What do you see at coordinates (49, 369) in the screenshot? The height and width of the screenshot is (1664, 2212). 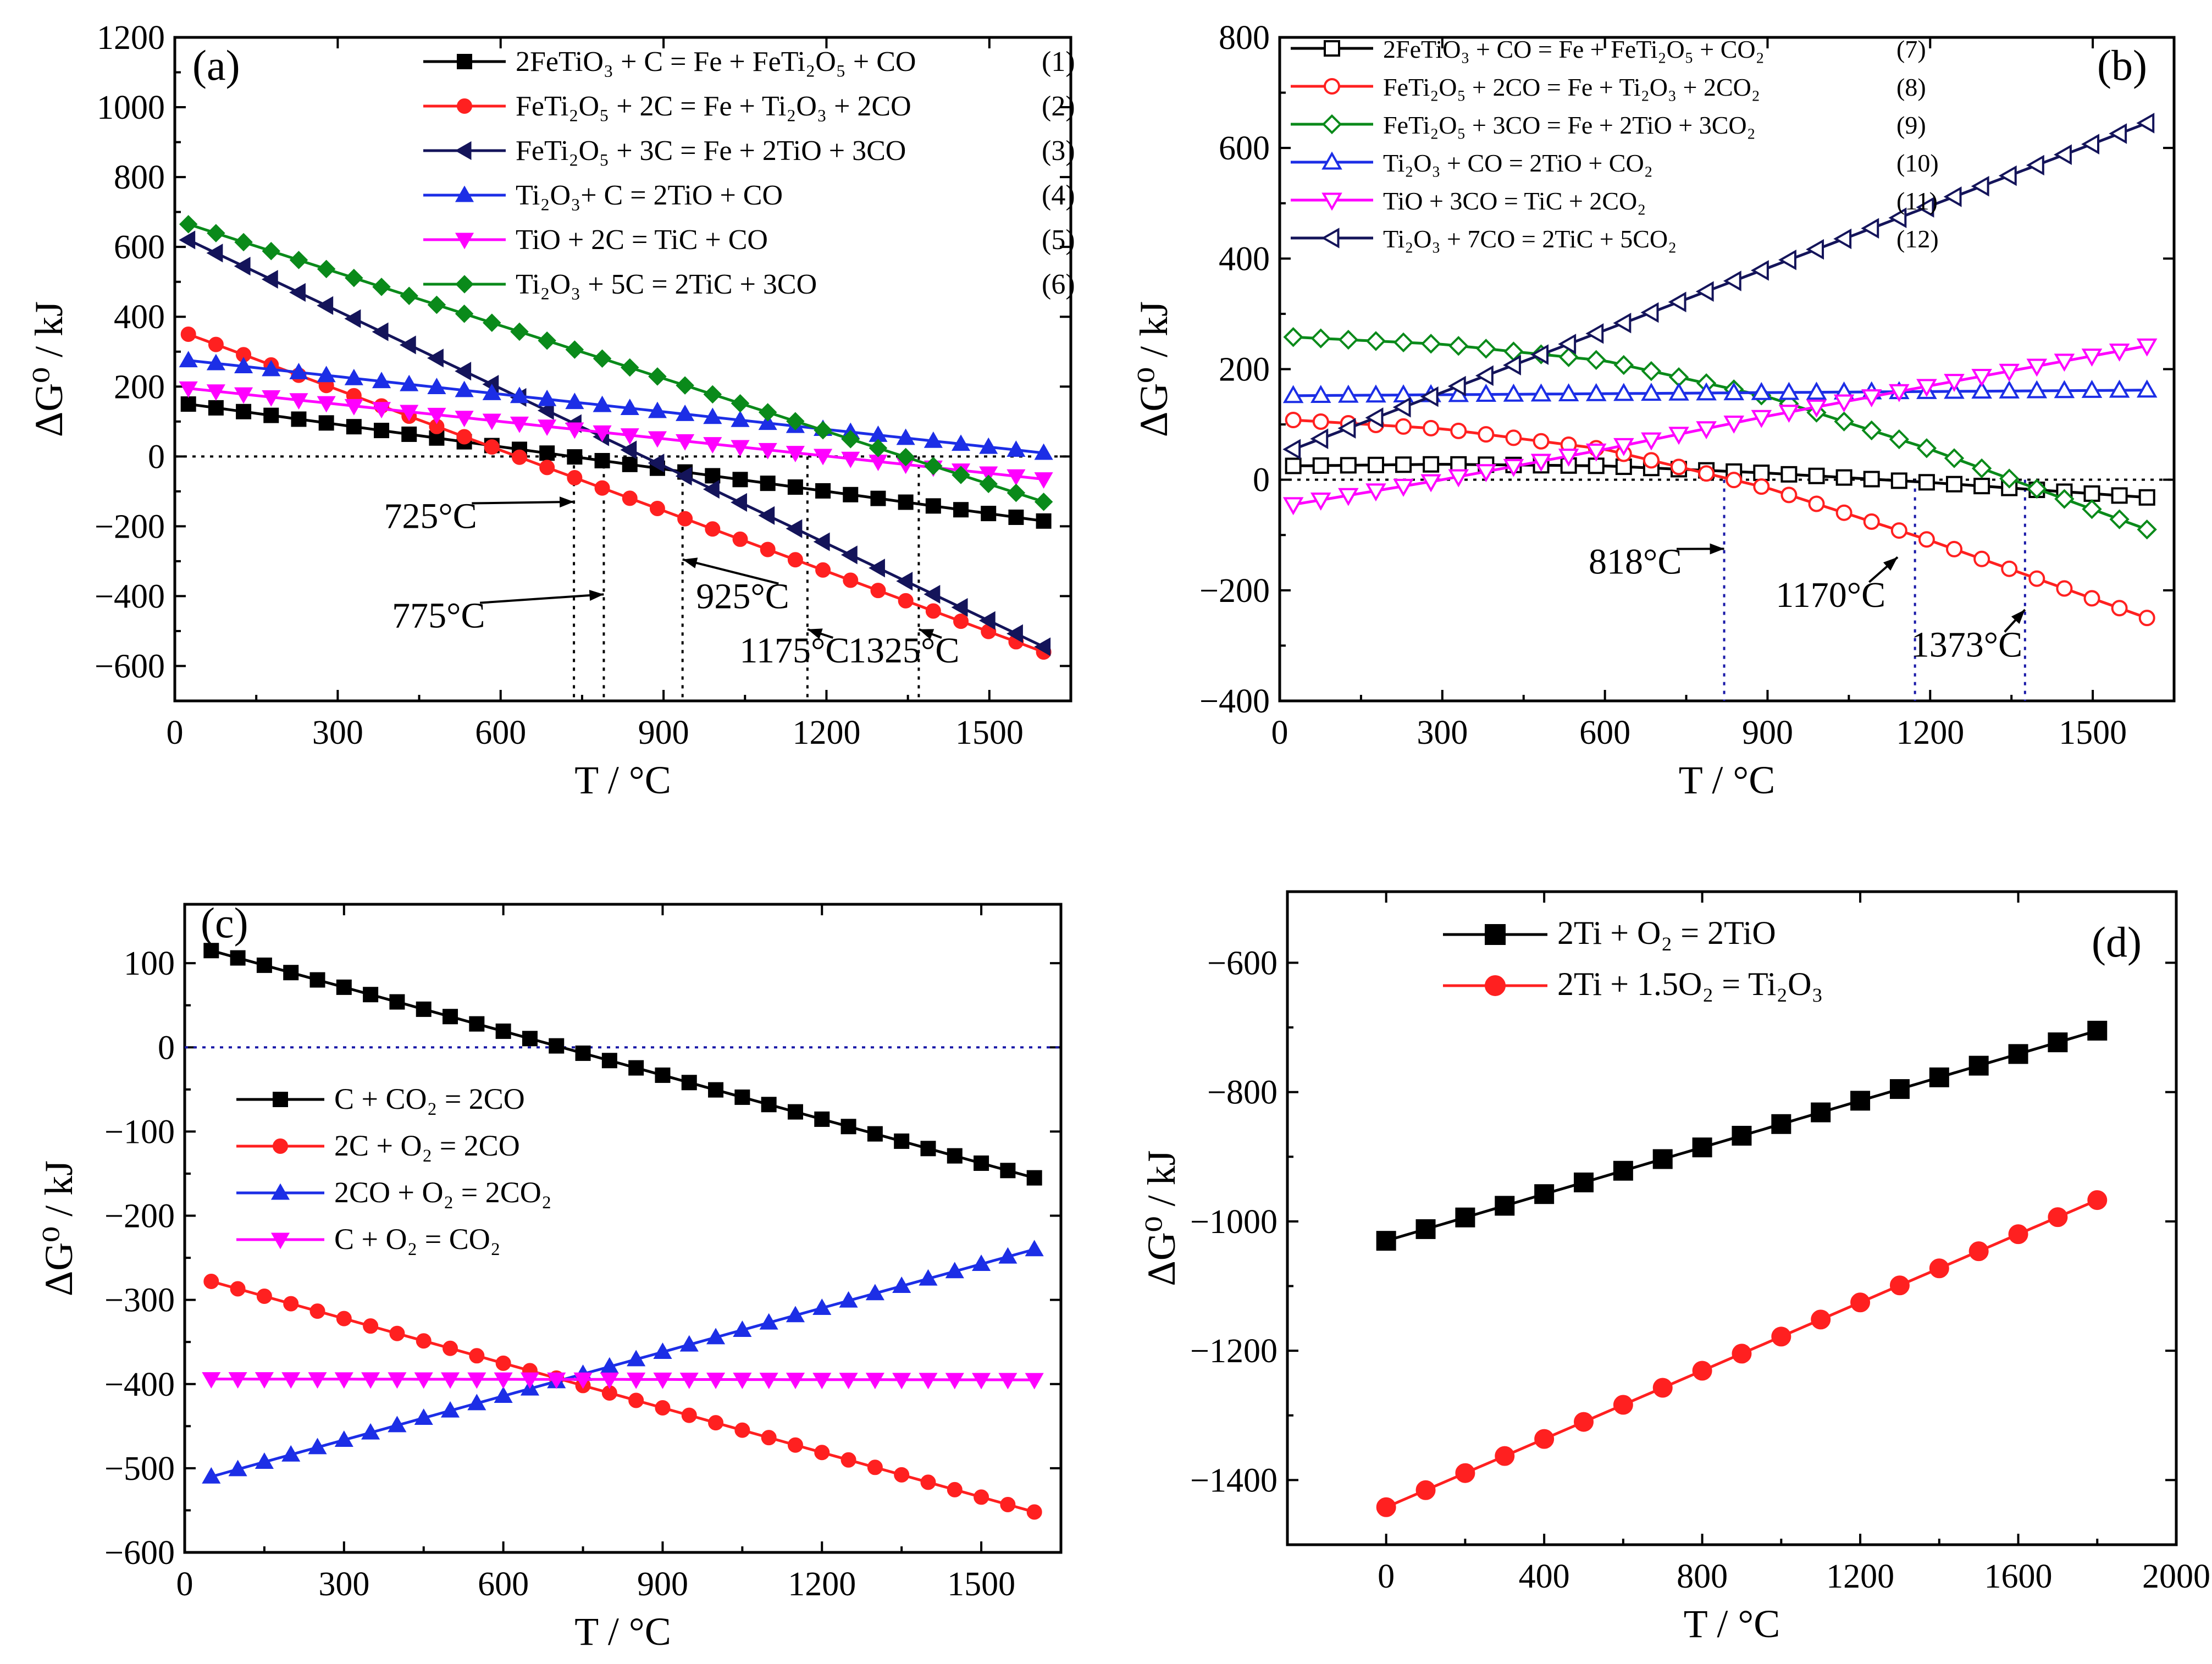 I see `y-axis-label-a: ΔG⁰ / kJ` at bounding box center [49, 369].